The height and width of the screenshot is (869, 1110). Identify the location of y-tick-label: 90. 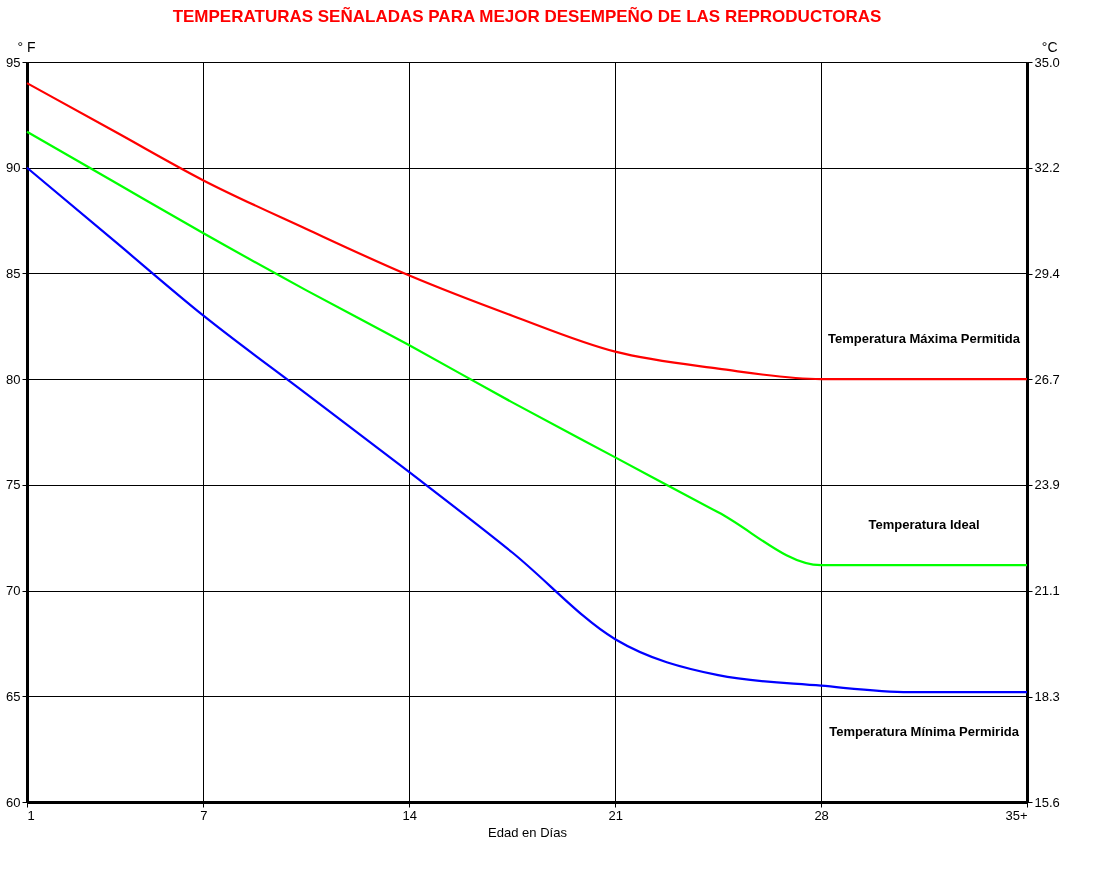
(13, 168).